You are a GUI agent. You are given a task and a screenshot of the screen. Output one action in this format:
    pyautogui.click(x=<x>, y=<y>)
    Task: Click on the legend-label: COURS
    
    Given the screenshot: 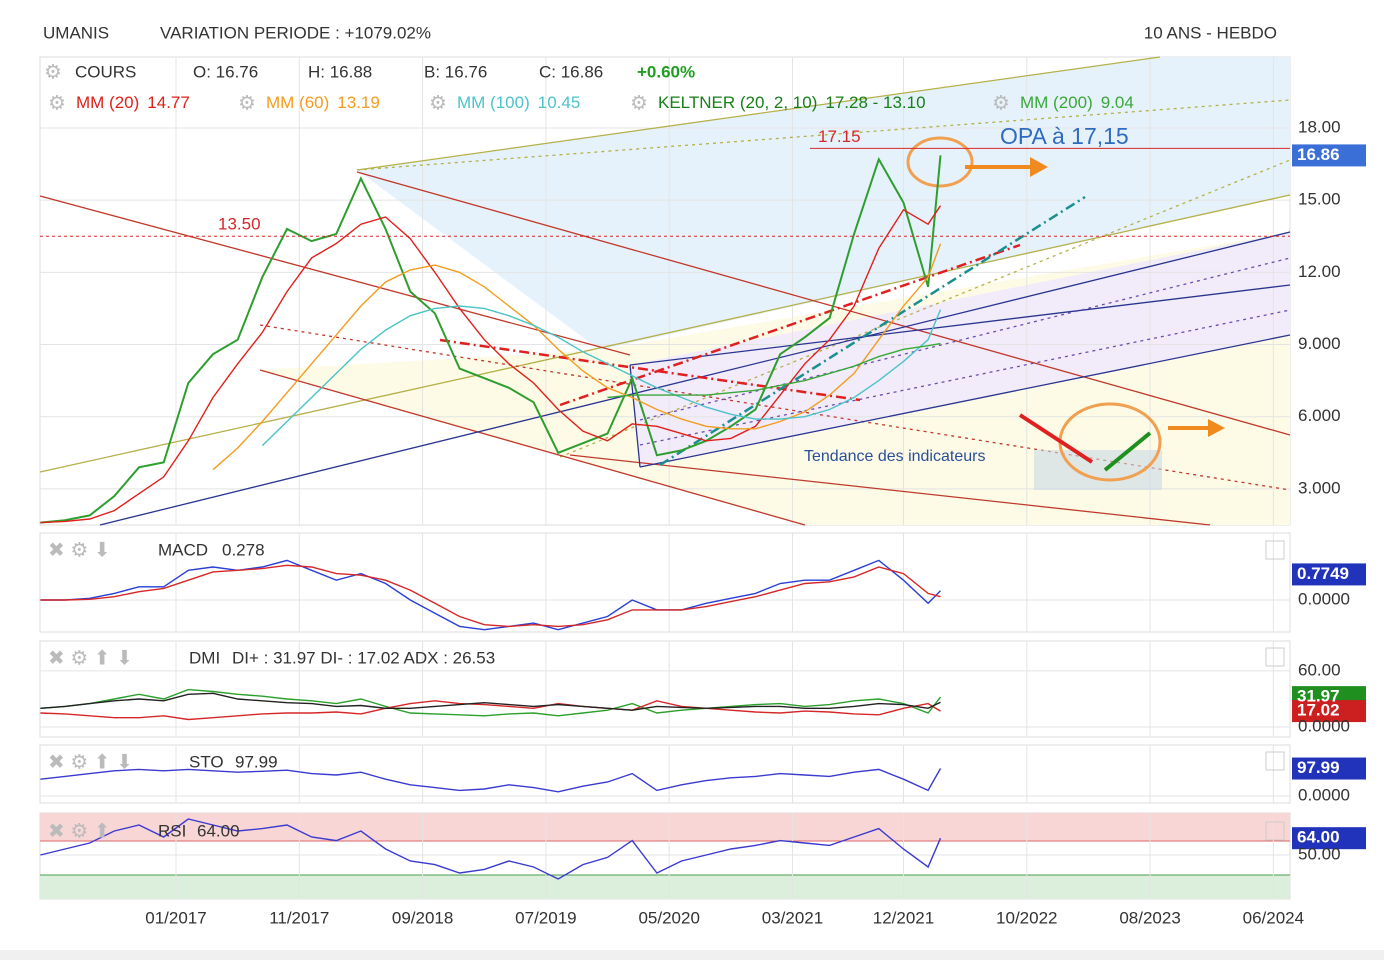 What is the action you would take?
    pyautogui.click(x=105, y=71)
    